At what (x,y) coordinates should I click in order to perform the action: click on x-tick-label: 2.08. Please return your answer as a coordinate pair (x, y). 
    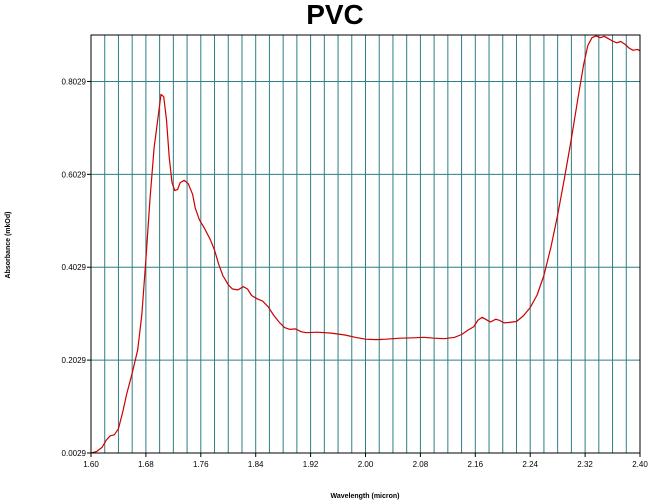
    Looking at the image, I should click on (421, 464).